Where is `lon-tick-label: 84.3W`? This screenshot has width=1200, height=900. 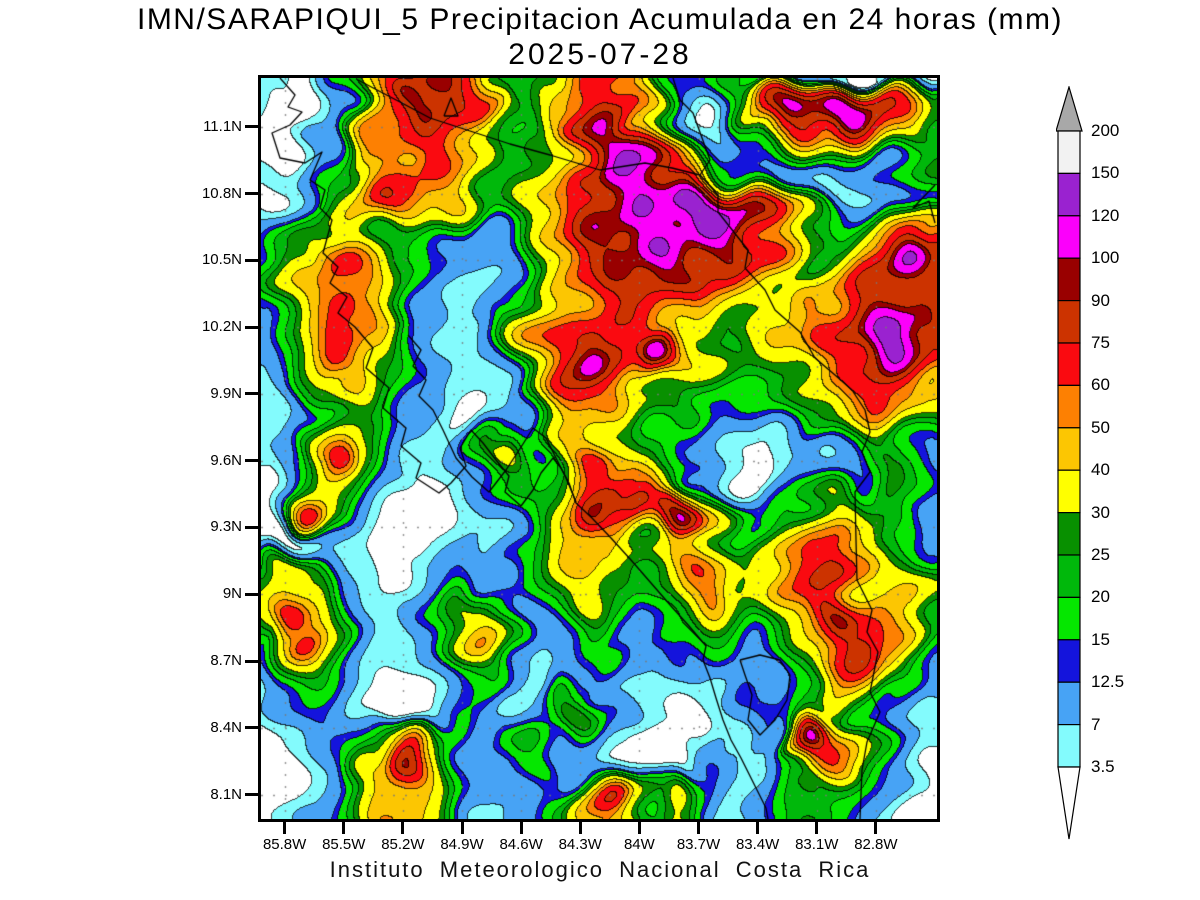 lon-tick-label: 84.3W is located at coordinates (580, 844).